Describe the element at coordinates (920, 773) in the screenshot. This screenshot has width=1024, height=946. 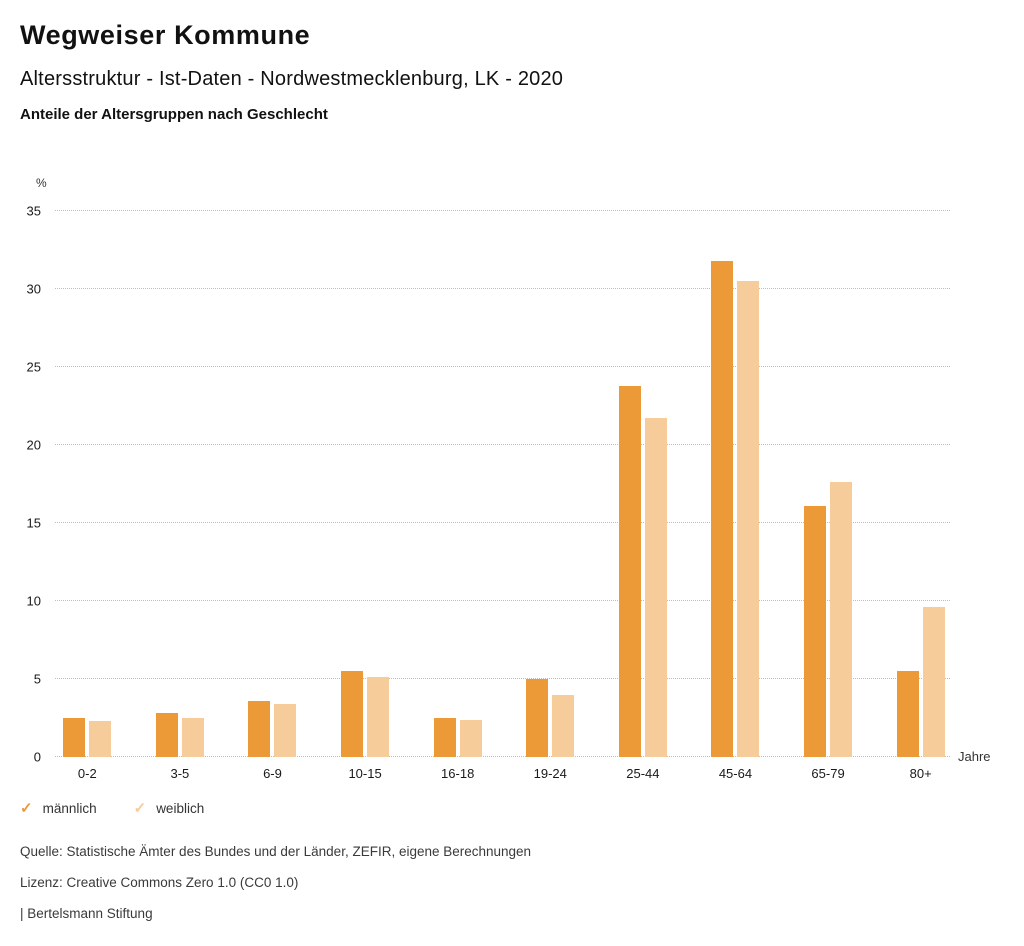
I see `x-tick-label-80+: 80+` at that location.